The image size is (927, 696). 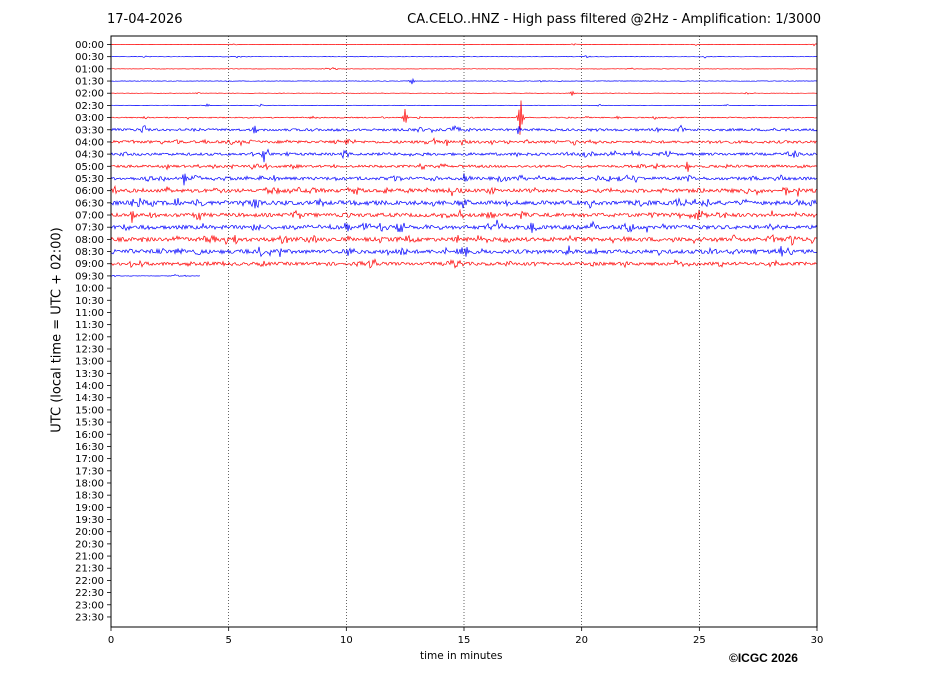 I want to click on y-tick-label: 14:30, so click(x=89, y=398).